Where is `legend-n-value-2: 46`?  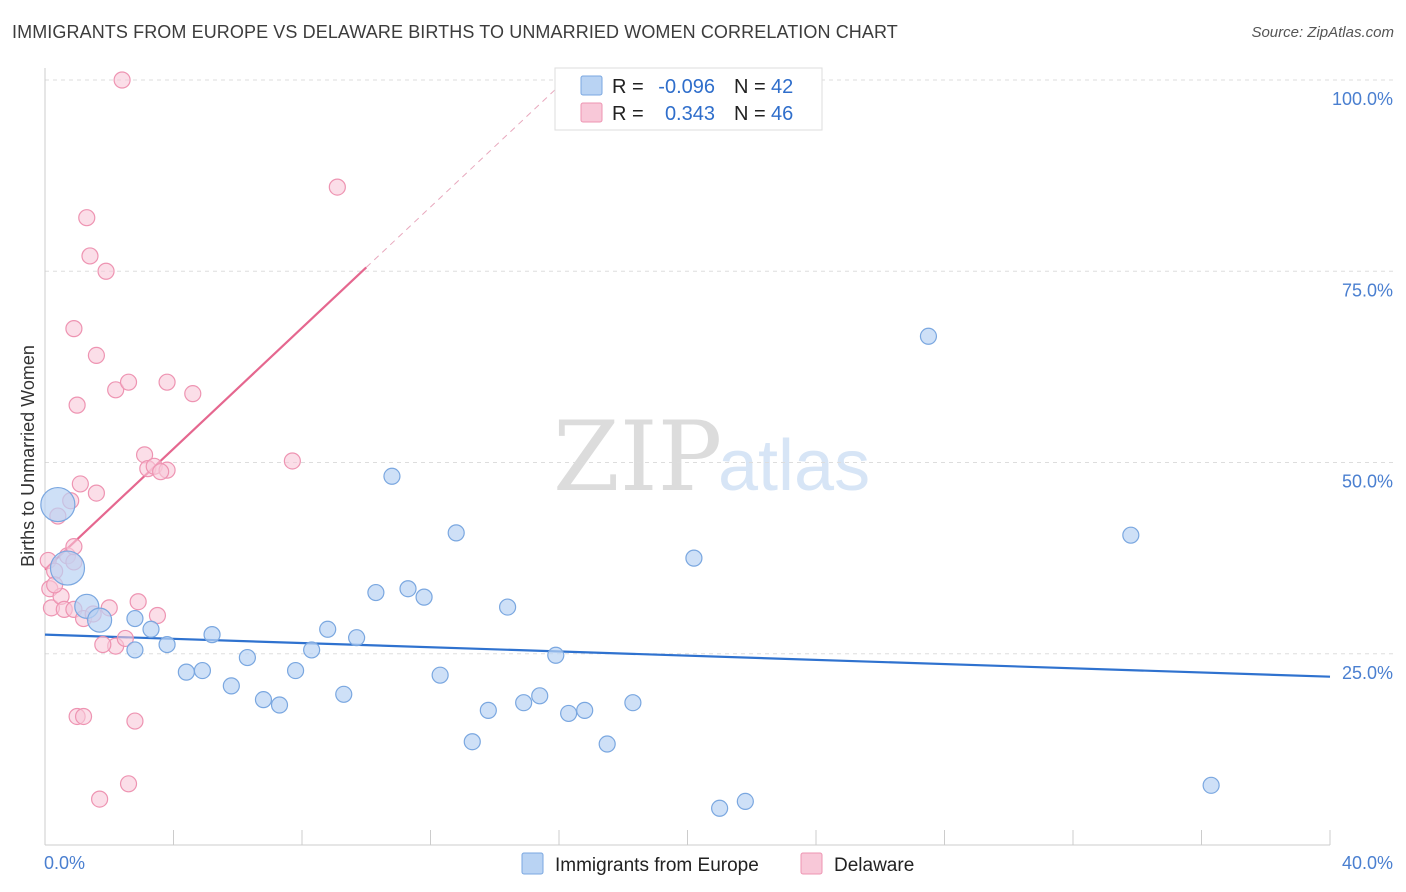
legend-n-value-2: 46 is located at coordinates (782, 114).